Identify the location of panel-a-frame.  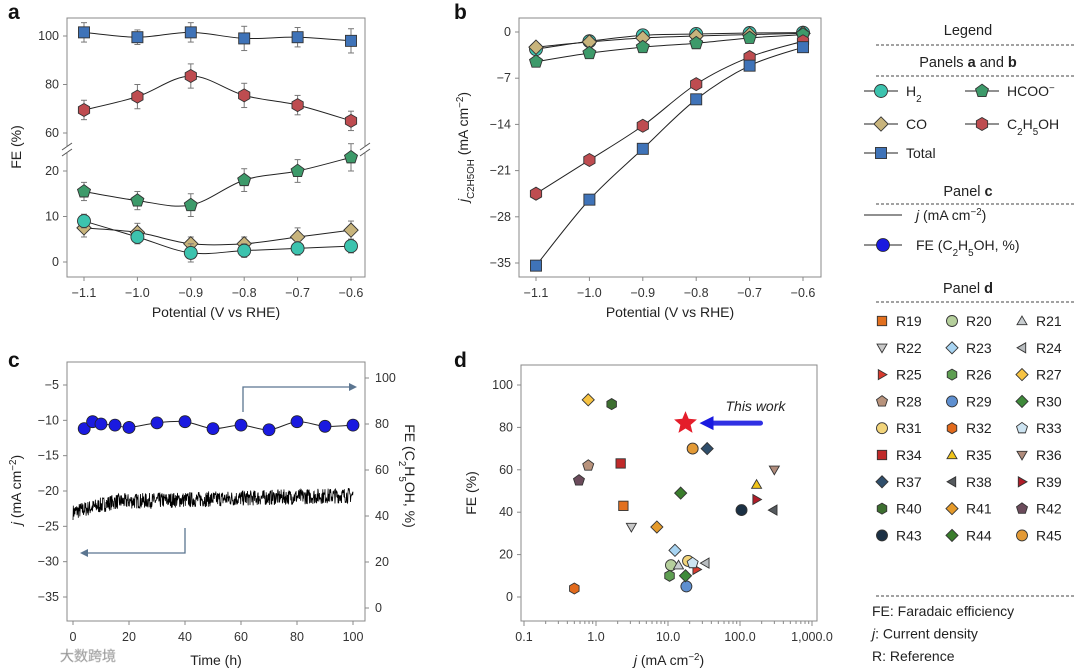
(216, 147).